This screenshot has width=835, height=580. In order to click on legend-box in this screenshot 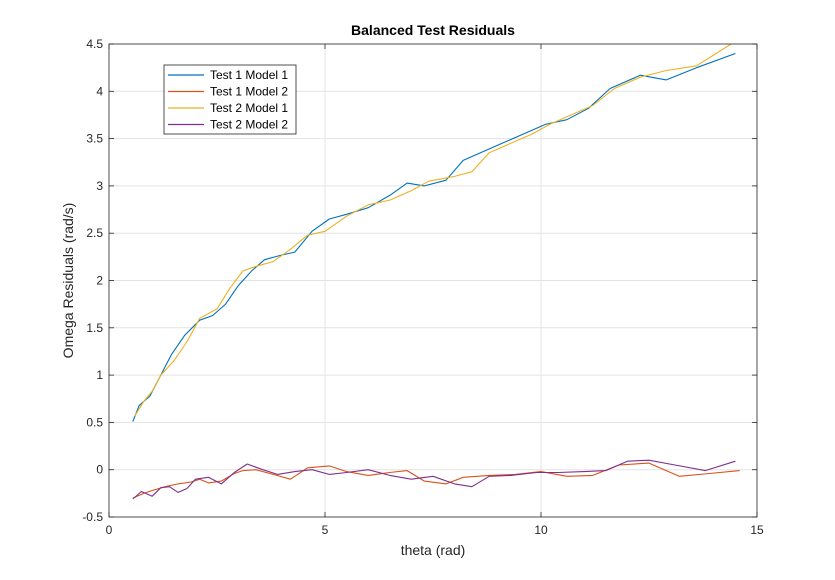, I will do `click(230, 99)`.